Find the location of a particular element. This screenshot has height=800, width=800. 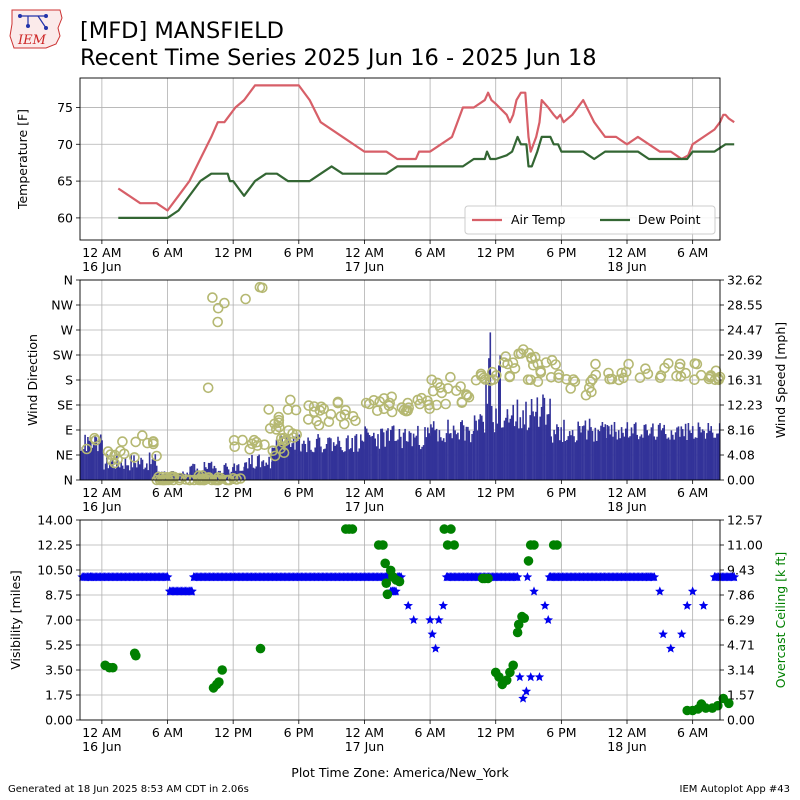

x-tick-date-label: 16 Jun is located at coordinates (101, 506).